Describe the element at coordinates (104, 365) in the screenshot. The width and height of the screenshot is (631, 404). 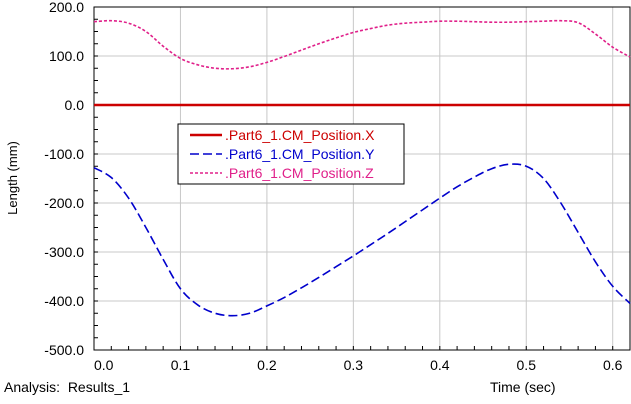
I see `x-tick-label: 0.0` at that location.